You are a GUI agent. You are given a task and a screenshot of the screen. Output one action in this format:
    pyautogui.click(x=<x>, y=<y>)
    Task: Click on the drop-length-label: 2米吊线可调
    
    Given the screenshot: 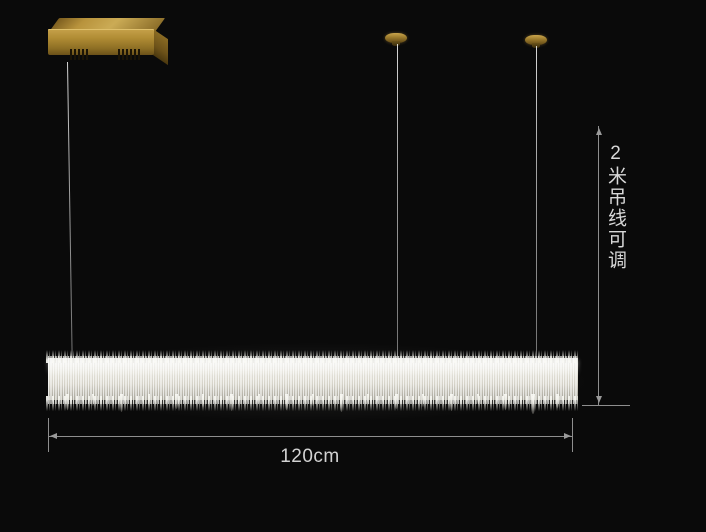 What is the action you would take?
    pyautogui.click(x=615, y=207)
    